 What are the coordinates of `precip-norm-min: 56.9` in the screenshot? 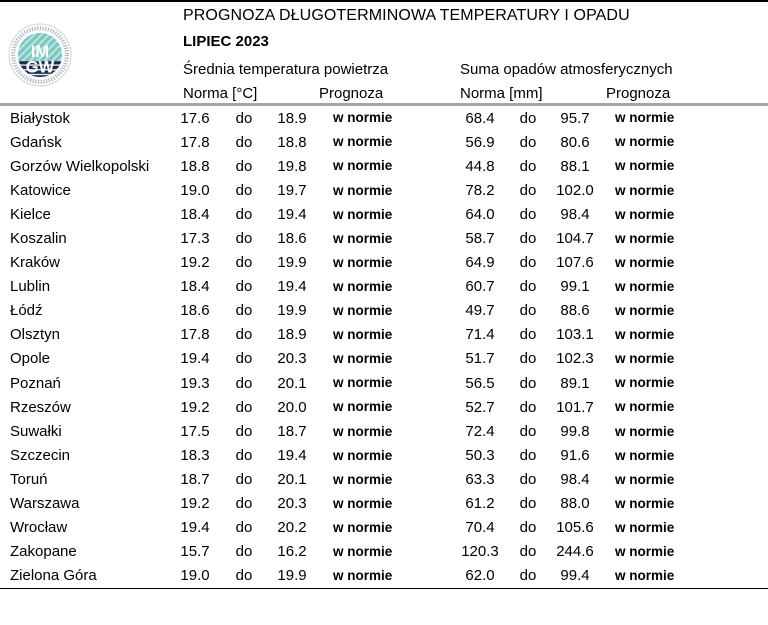 It's located at (480, 142).